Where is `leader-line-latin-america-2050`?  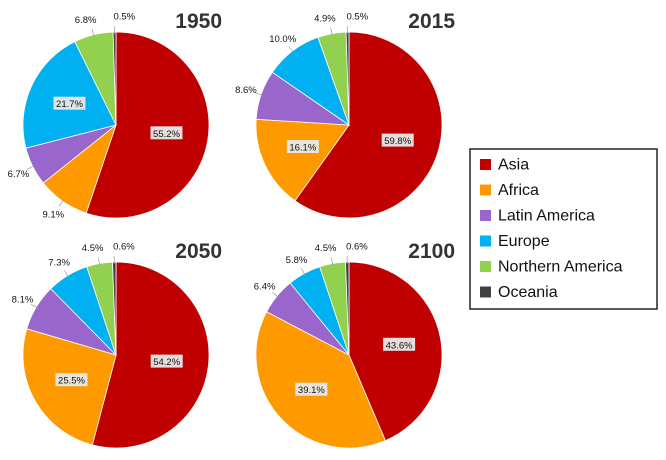
leader-line-latin-america-2050 is located at coordinates (34, 306).